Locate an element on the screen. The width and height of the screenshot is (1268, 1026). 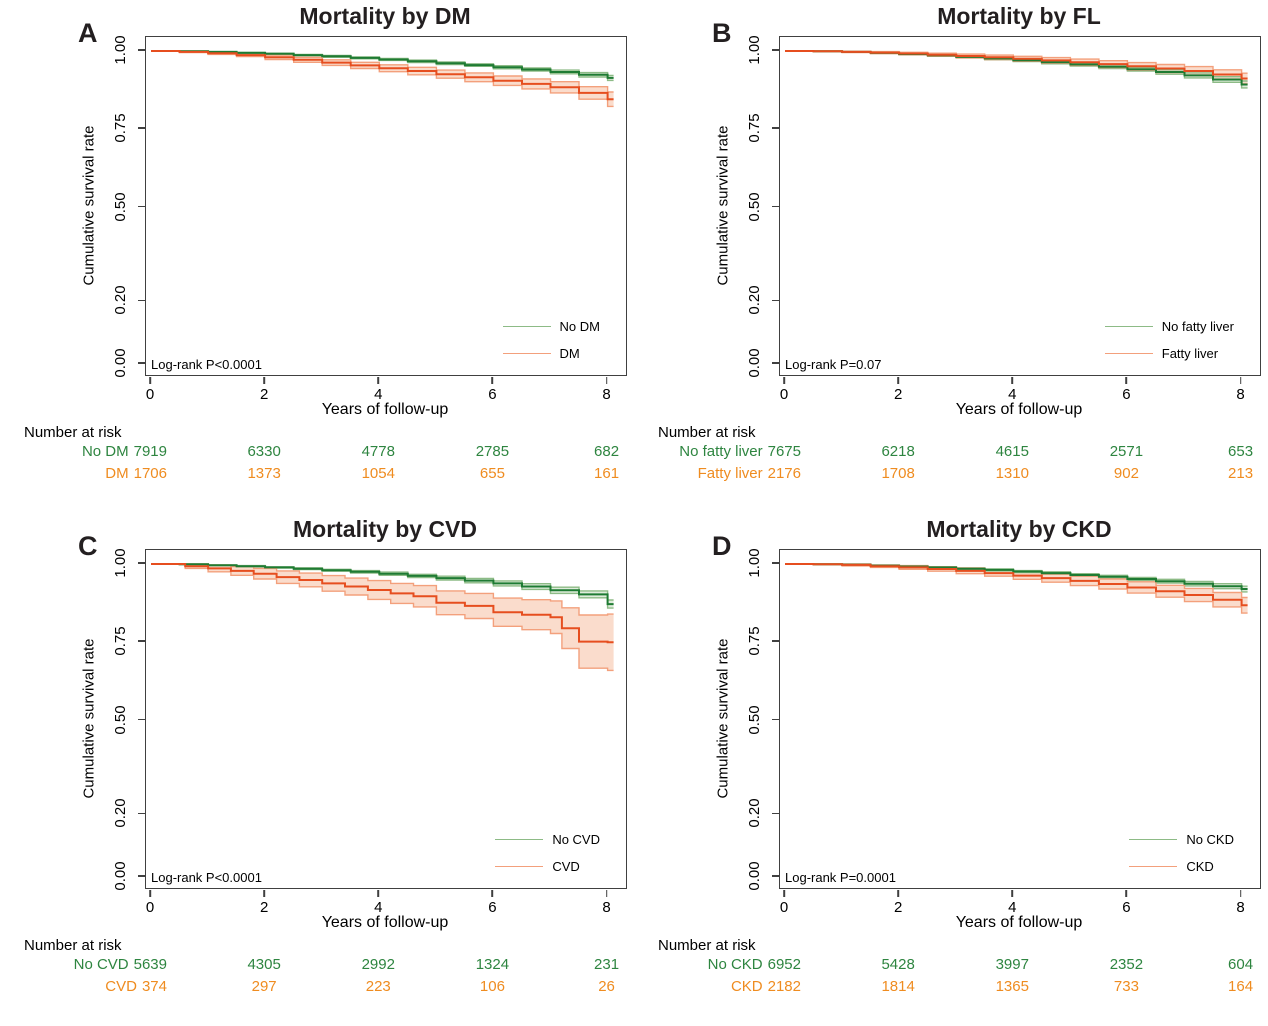
risk-row-label: No DM is located at coordinates (105, 451).